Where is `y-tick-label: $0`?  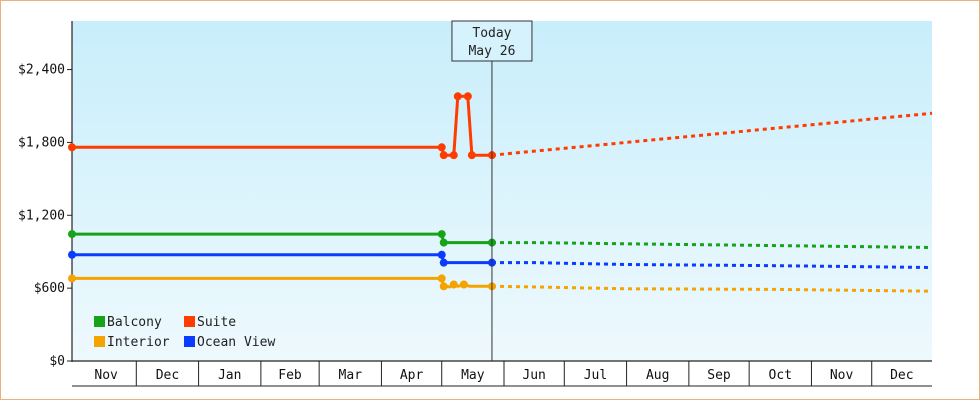
y-tick-label: $0 is located at coordinates (57, 361).